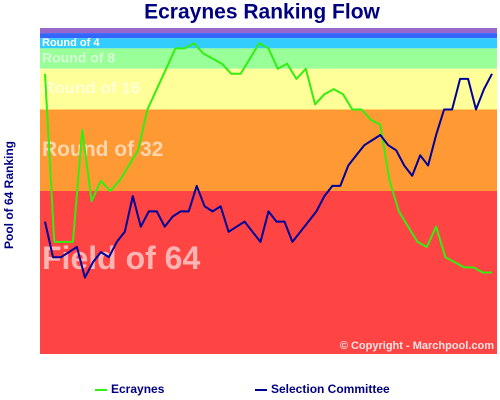 This screenshot has width=500, height=400. Describe the element at coordinates (262, 12) in the screenshot. I see `chart-title: Ecraynes Ranking Flow` at that location.